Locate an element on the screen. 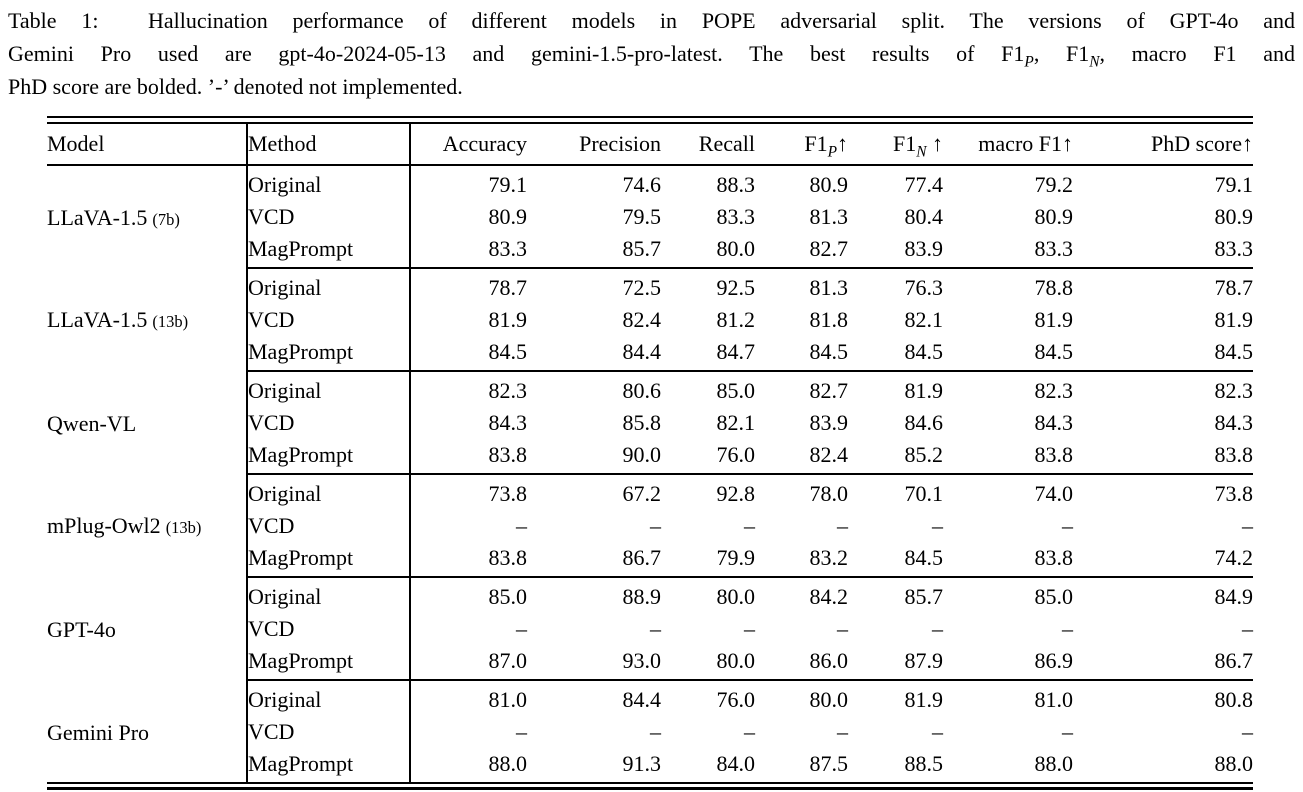  value-cell: 81.0 is located at coordinates (468, 698).